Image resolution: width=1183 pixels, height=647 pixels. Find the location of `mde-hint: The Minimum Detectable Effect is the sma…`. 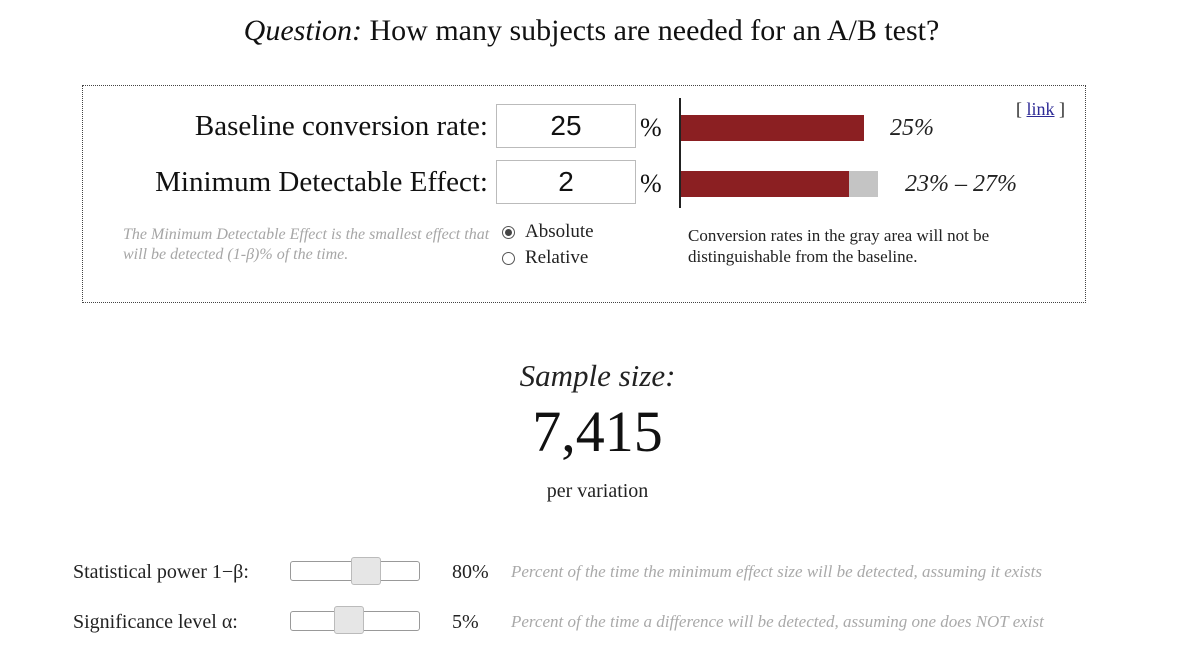

mde-hint: The Minimum Detectable Effect is the sma… is located at coordinates (306, 244).